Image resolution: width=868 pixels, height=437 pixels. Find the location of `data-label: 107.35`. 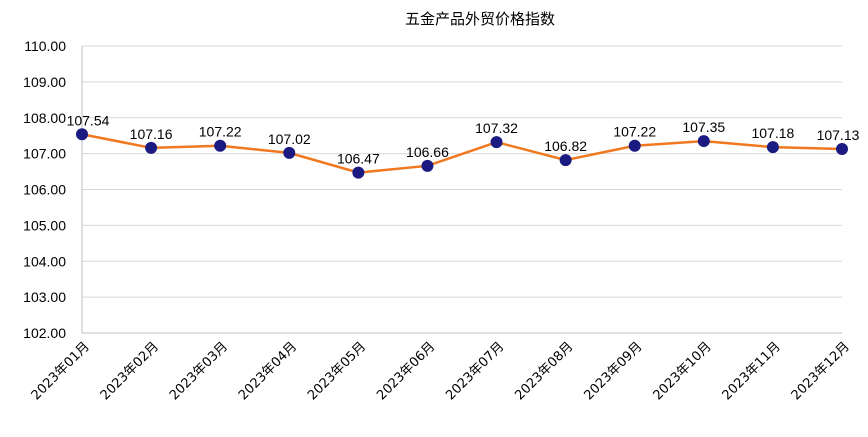

data-label: 107.35 is located at coordinates (703, 127).